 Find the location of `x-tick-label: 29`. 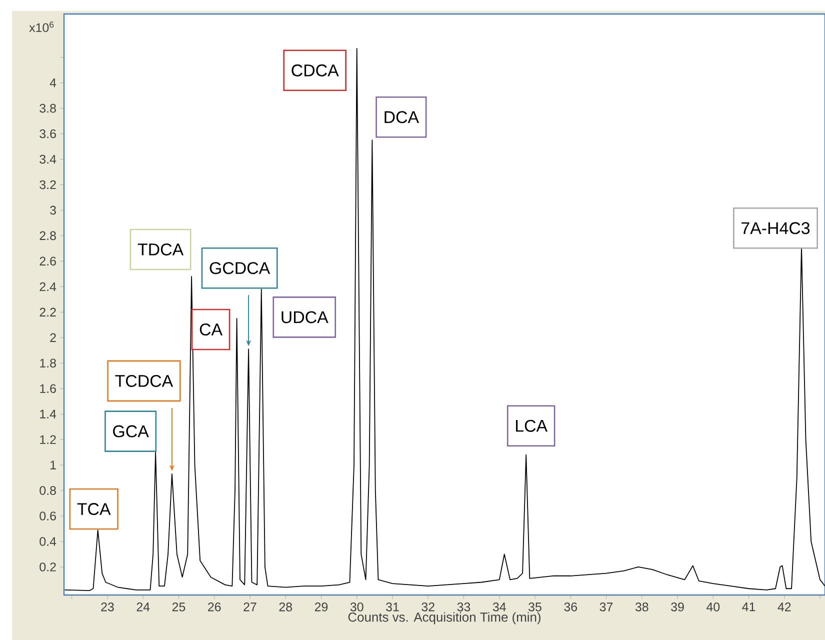

x-tick-label: 29 is located at coordinates (321, 607).